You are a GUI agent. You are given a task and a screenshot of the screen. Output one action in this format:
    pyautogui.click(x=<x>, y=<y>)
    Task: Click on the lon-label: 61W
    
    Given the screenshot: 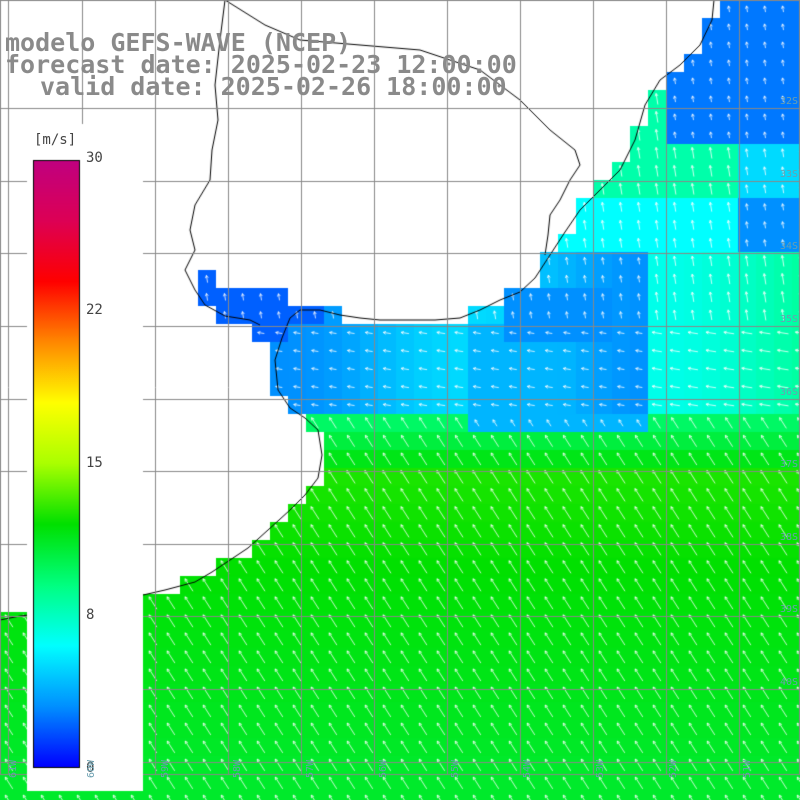 What is the action you would take?
    pyautogui.click(x=13, y=768)
    